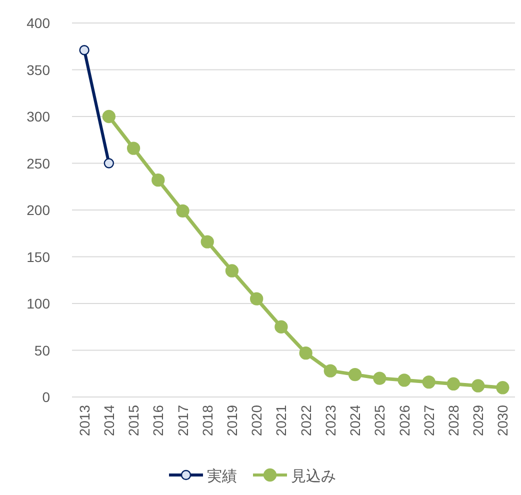  I want to click on legend-label: 実績, so click(222, 476).